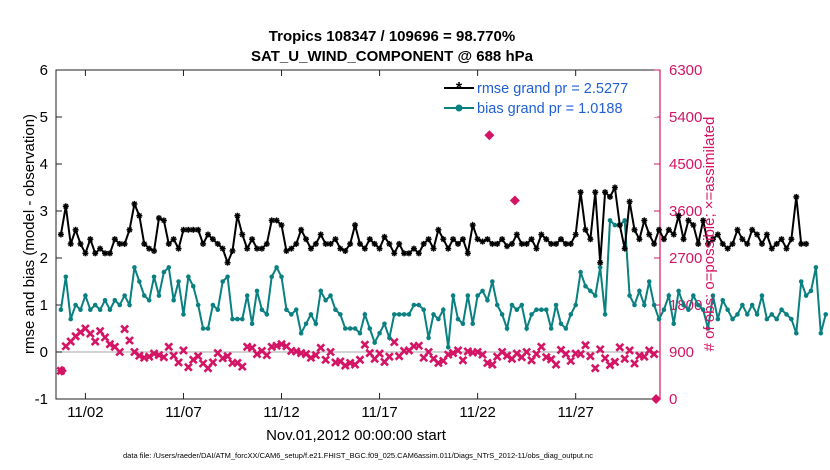  I want to click on chart-subtitle: SAT_U_WIND_COMPONENT @ 688 hPa, so click(392, 56).